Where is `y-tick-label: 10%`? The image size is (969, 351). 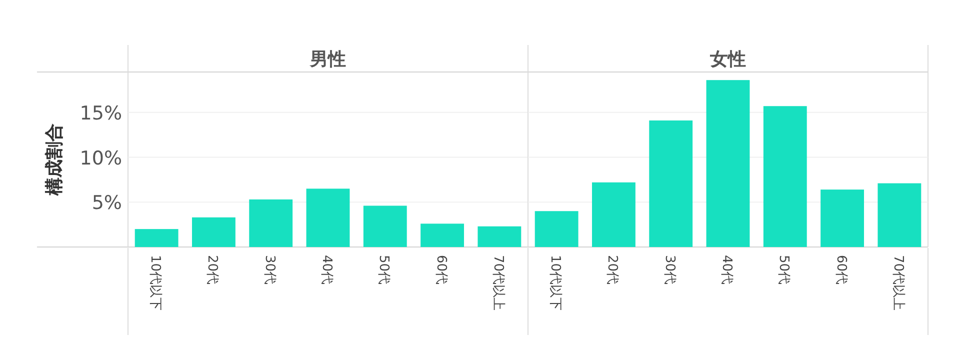 y-tick-label: 10% is located at coordinates (101, 158).